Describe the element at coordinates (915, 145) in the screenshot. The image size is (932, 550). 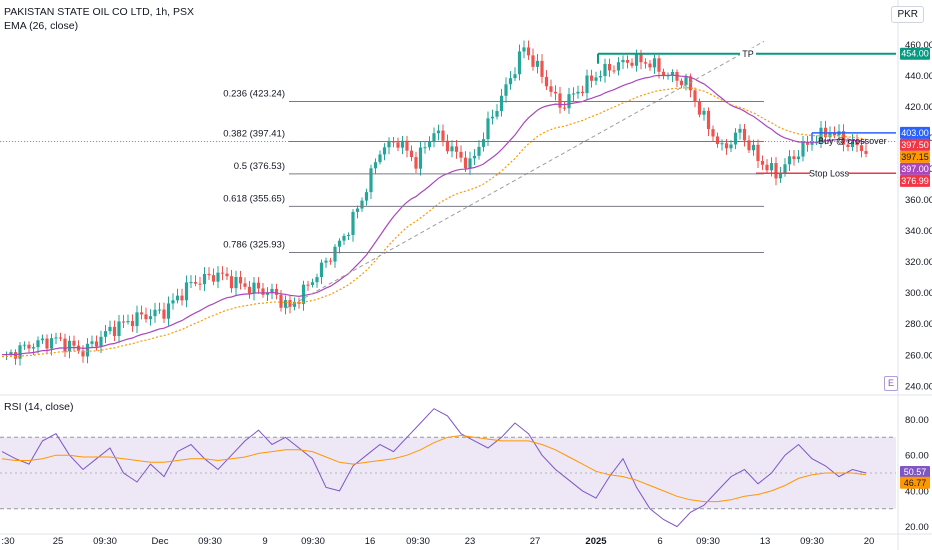
I see `price-badge-label: 397.50` at that location.